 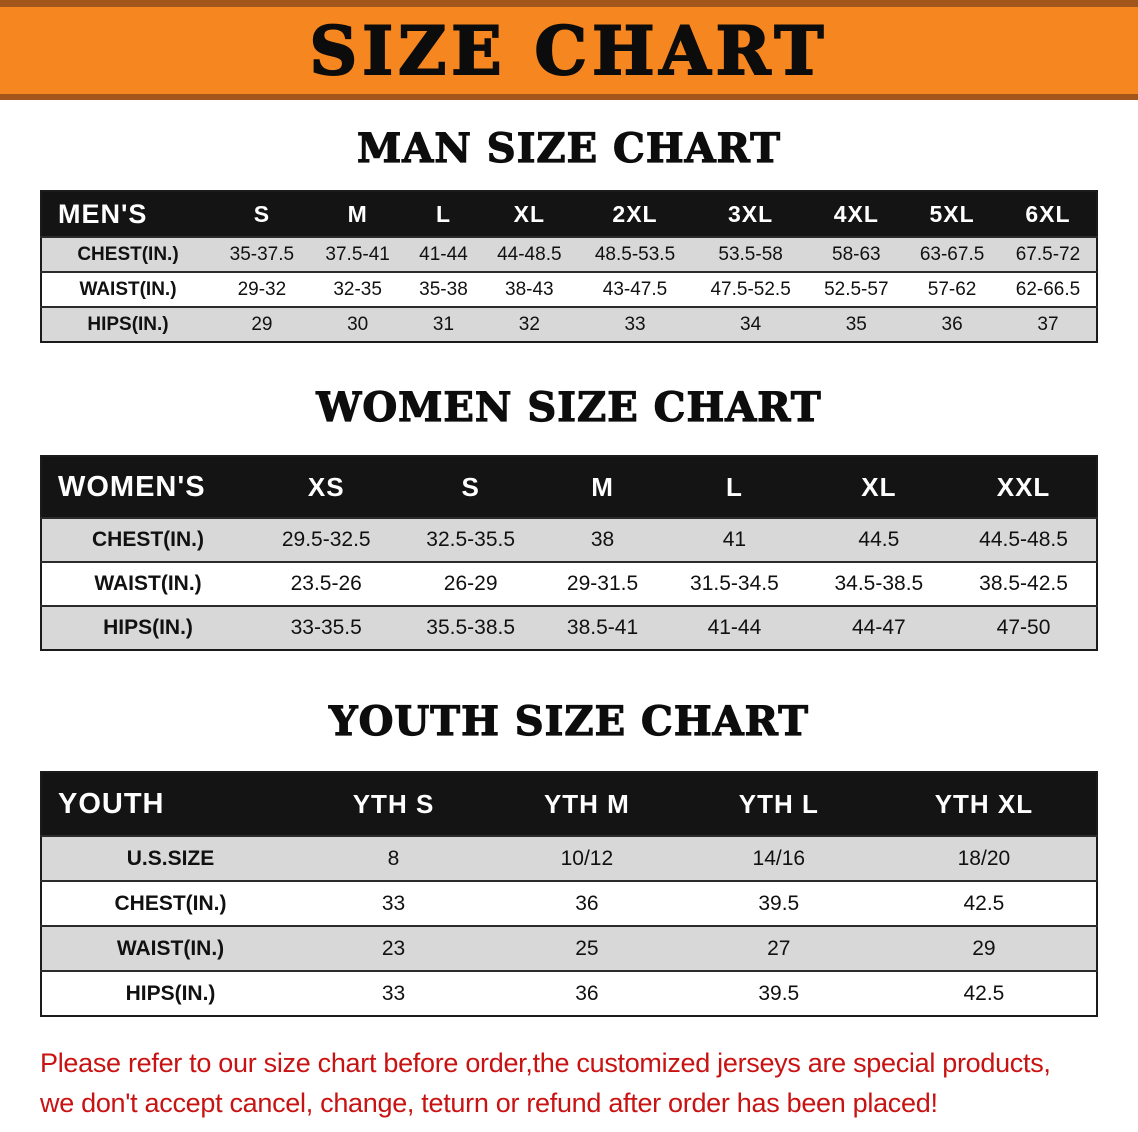 I want to click on value-cell: 41, so click(x=734, y=539).